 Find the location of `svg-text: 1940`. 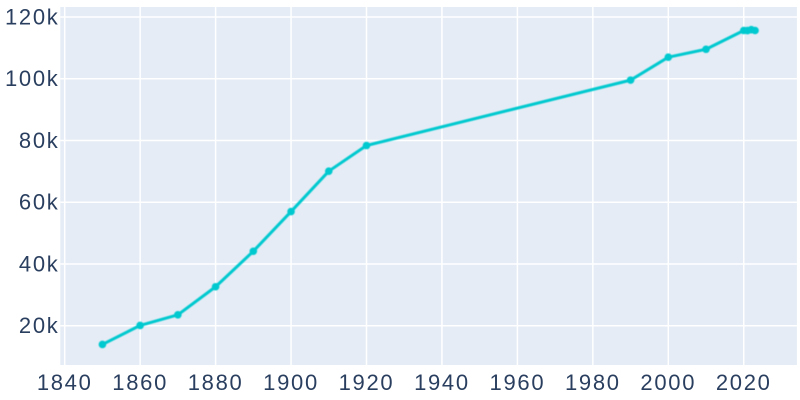

svg-text: 1940 is located at coordinates (442, 382).